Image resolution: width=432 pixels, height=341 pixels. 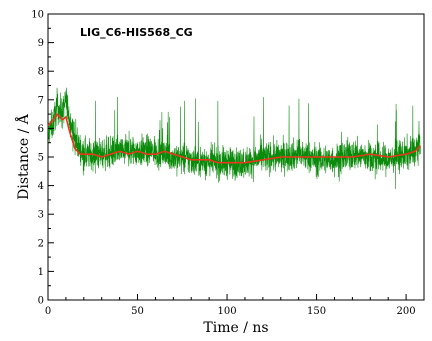 What do you see at coordinates (41, 43) in the screenshot?
I see `y-tick-label: 9` at bounding box center [41, 43].